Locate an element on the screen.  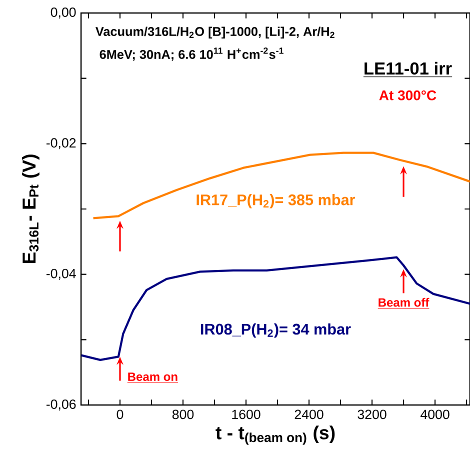
text: Vacuum/316L/H$_{2}$O [B]-1000, [Li]-2, Ar/H$_{2}$ is located at coordinates (215, 32).